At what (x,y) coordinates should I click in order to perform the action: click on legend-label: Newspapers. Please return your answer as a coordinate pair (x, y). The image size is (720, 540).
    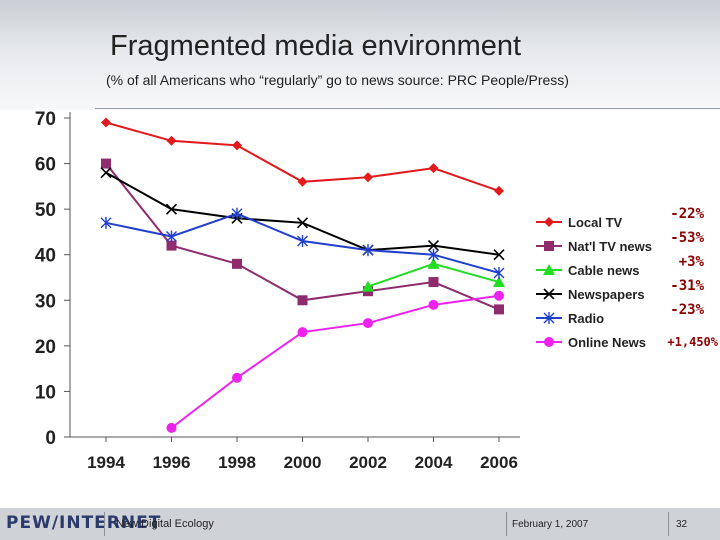
    Looking at the image, I should click on (606, 294).